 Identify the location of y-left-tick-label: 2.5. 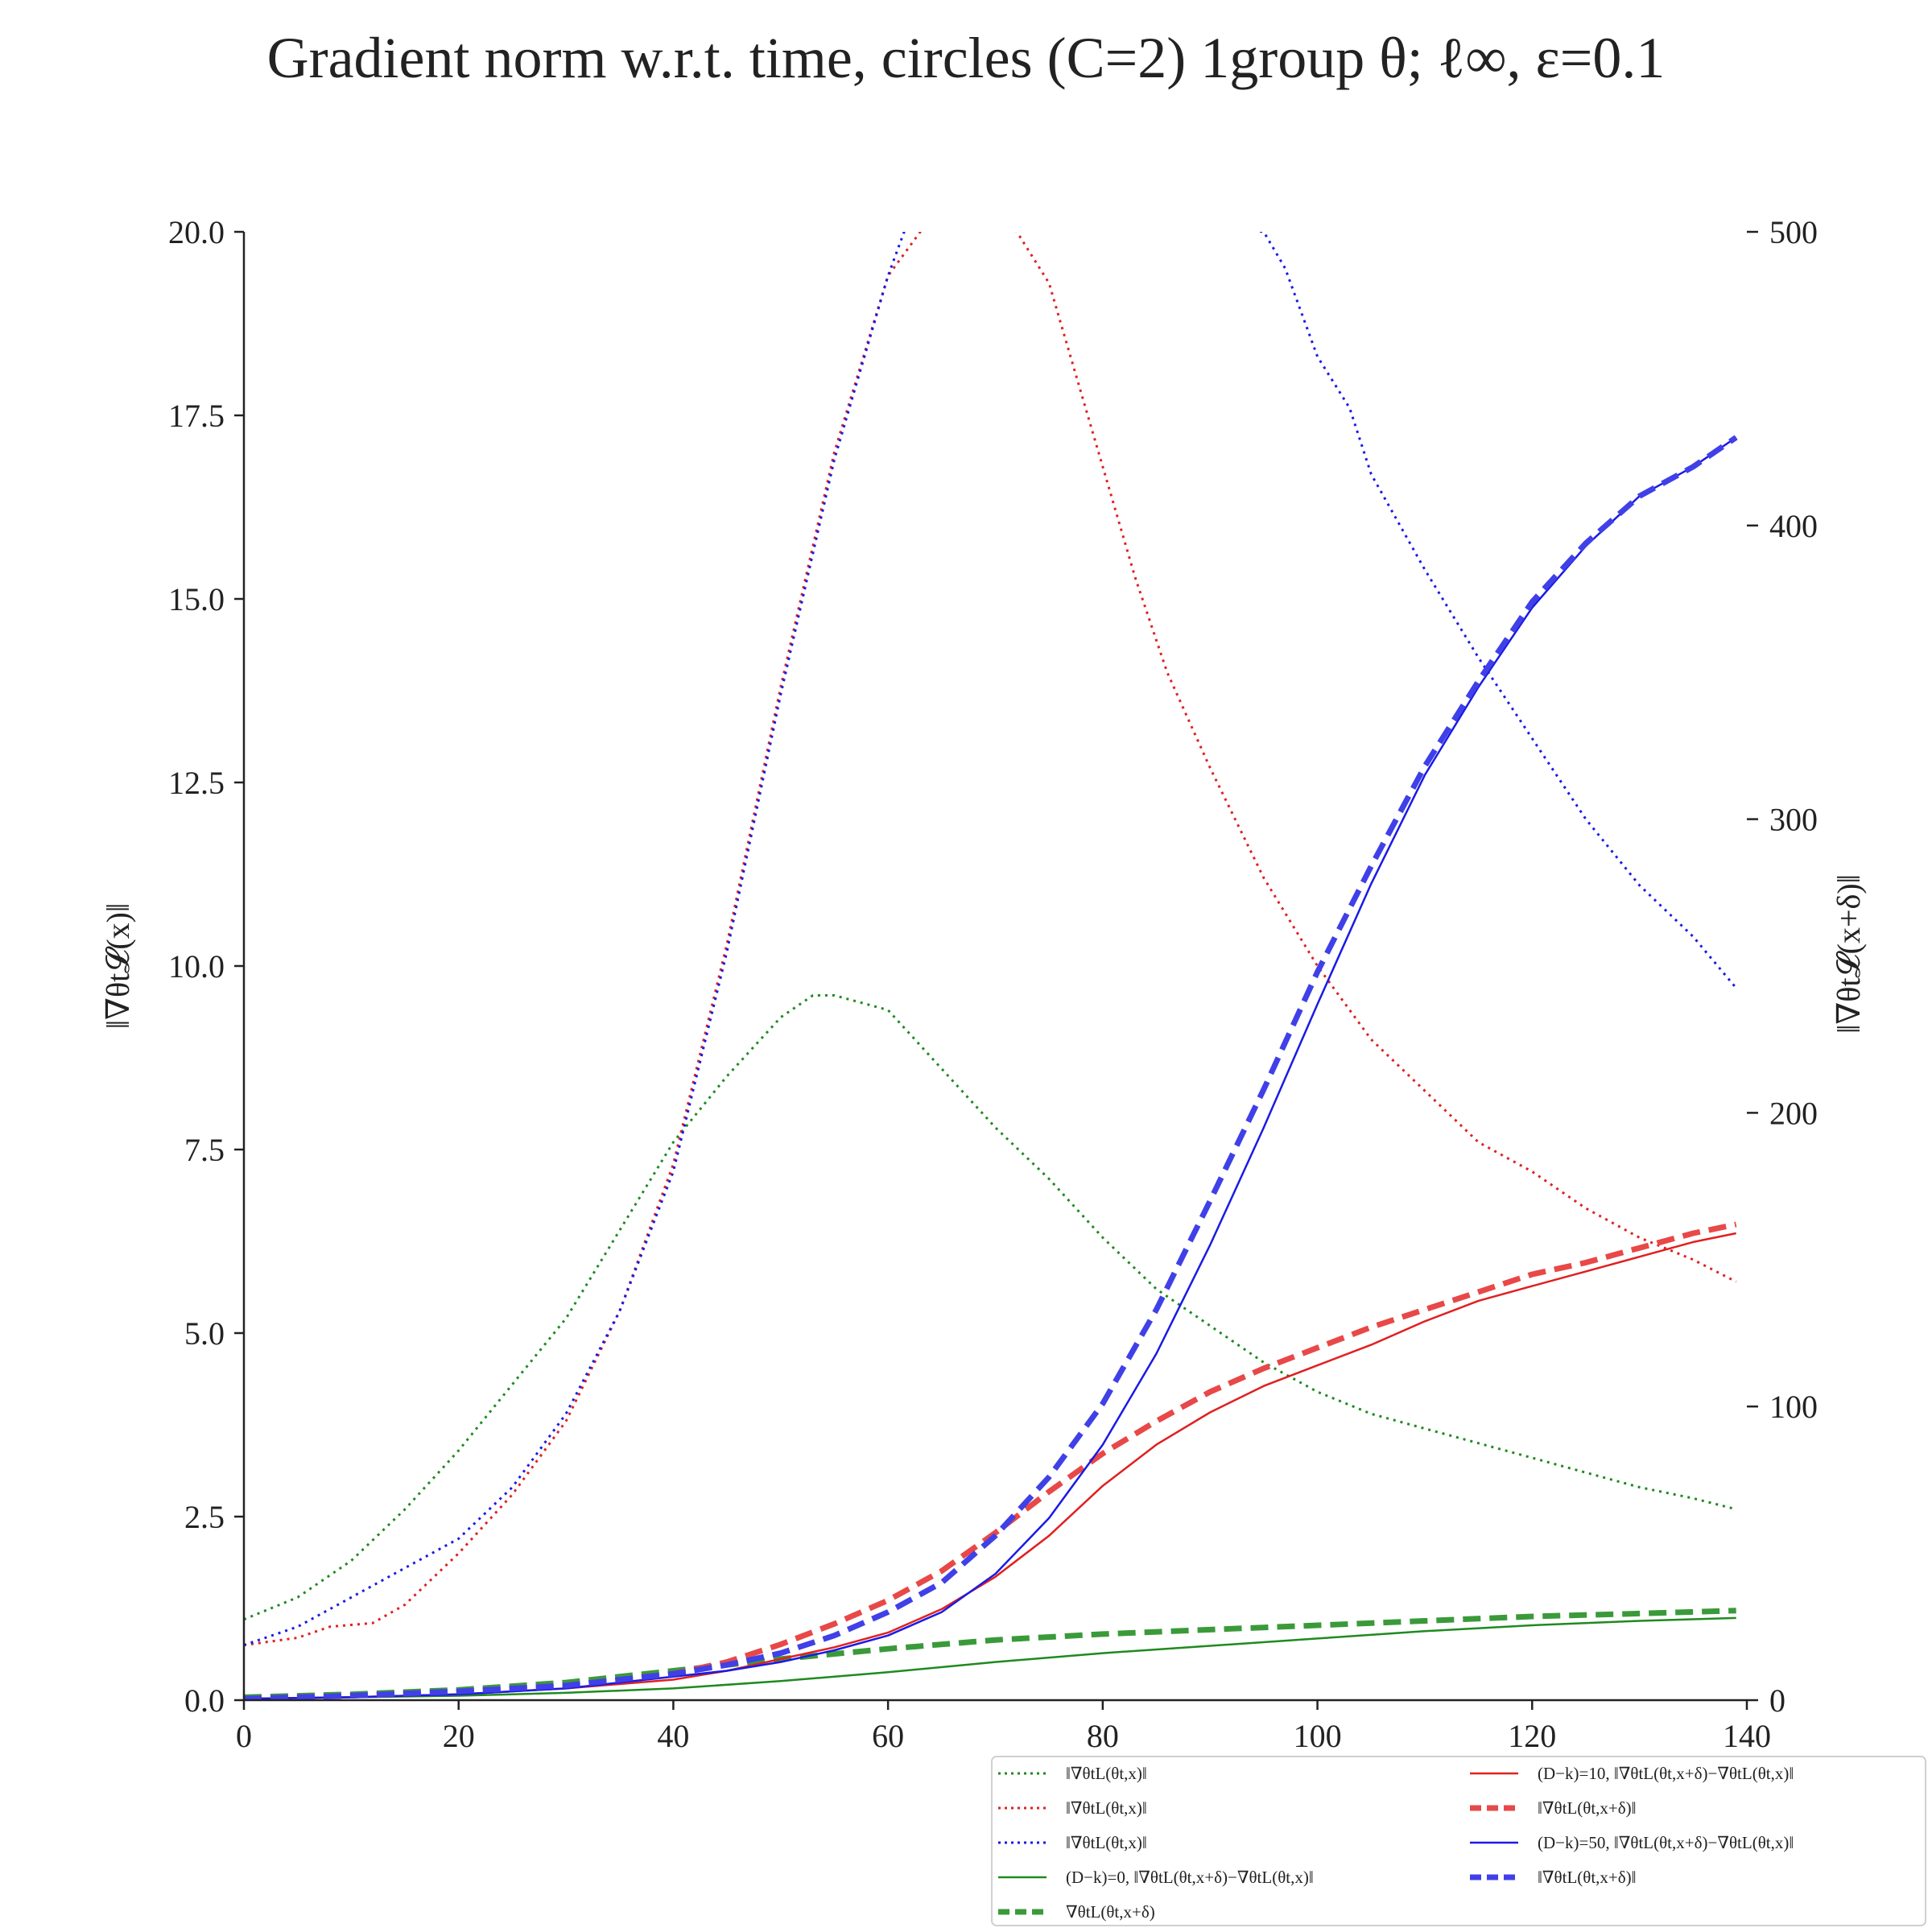
(204, 1517).